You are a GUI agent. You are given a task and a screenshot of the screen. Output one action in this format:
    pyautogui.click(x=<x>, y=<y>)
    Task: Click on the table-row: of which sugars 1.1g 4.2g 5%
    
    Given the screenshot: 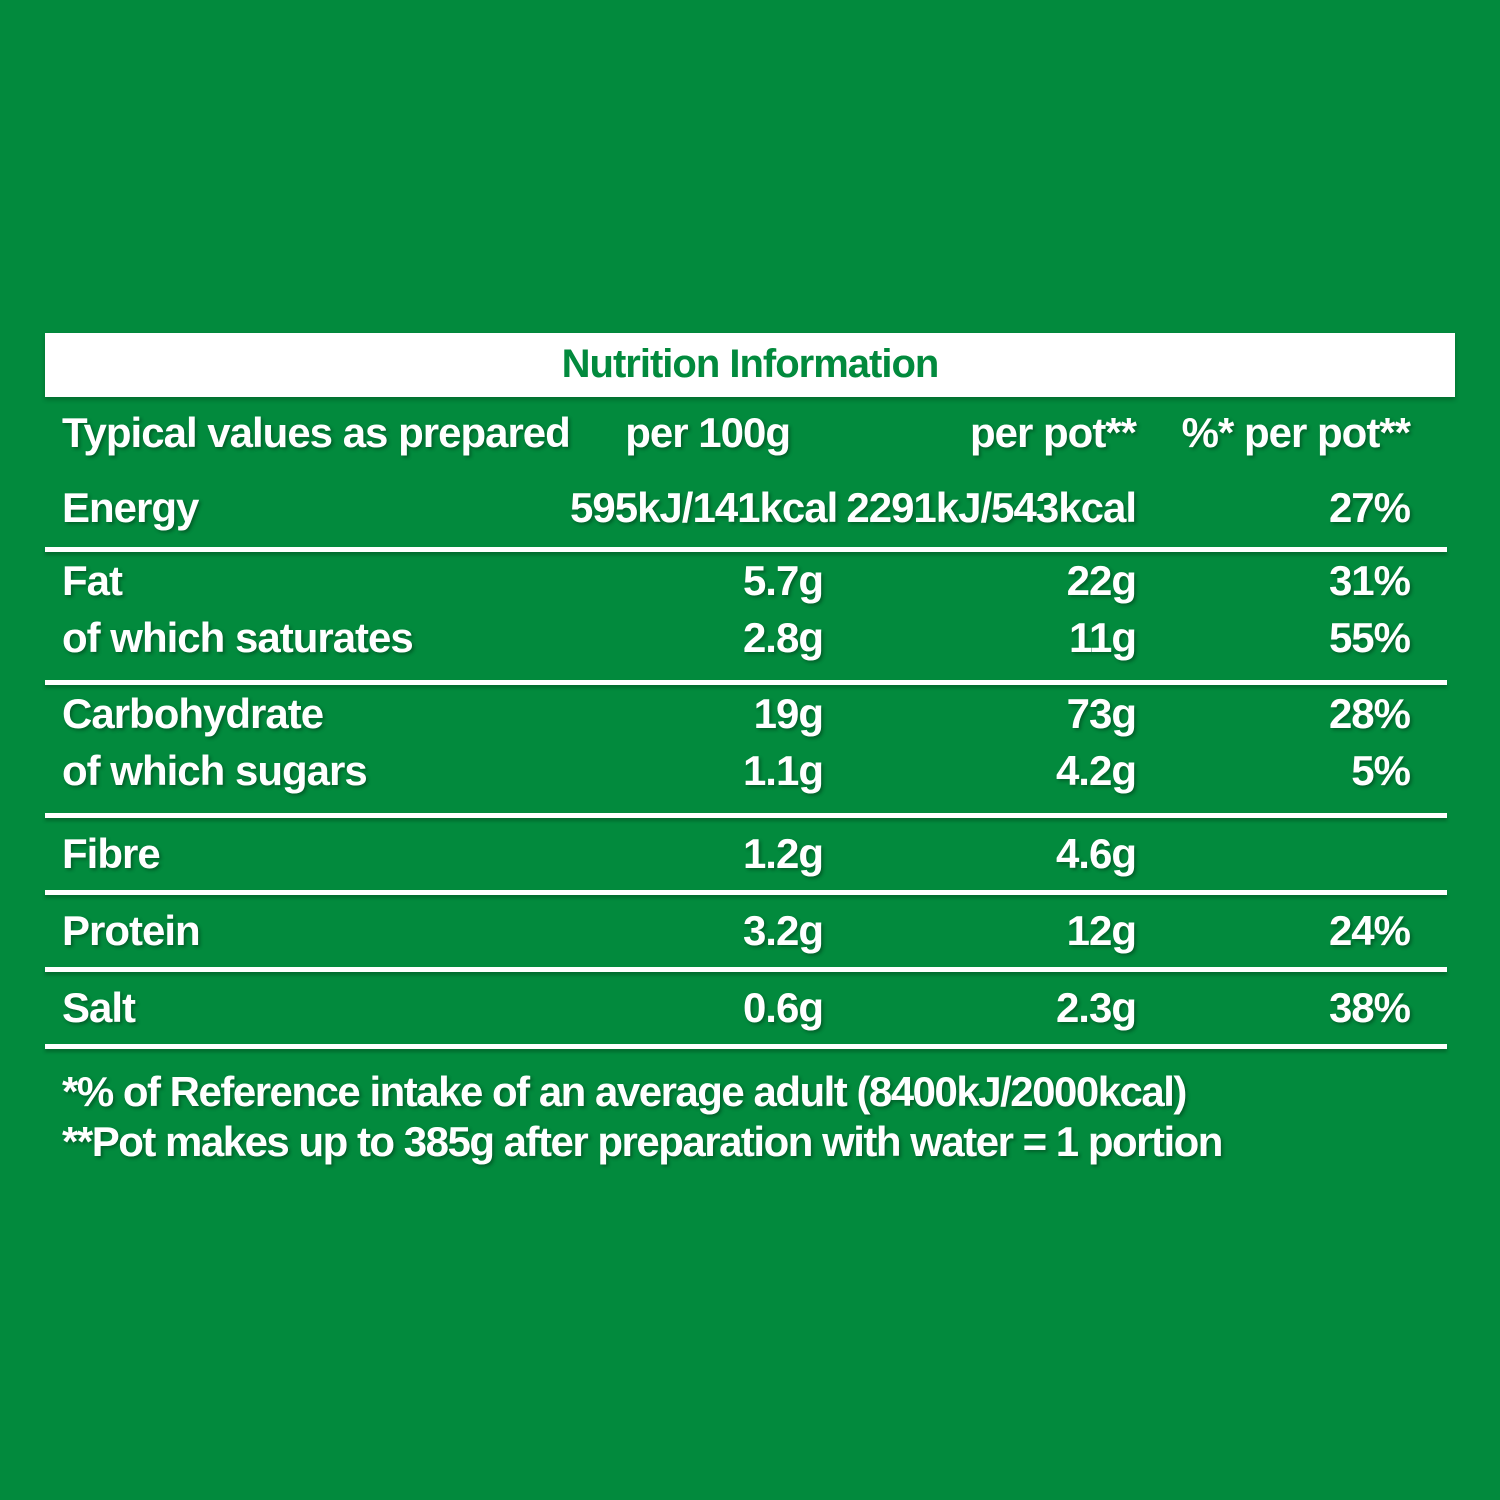 What is the action you would take?
    pyautogui.click(x=746, y=777)
    